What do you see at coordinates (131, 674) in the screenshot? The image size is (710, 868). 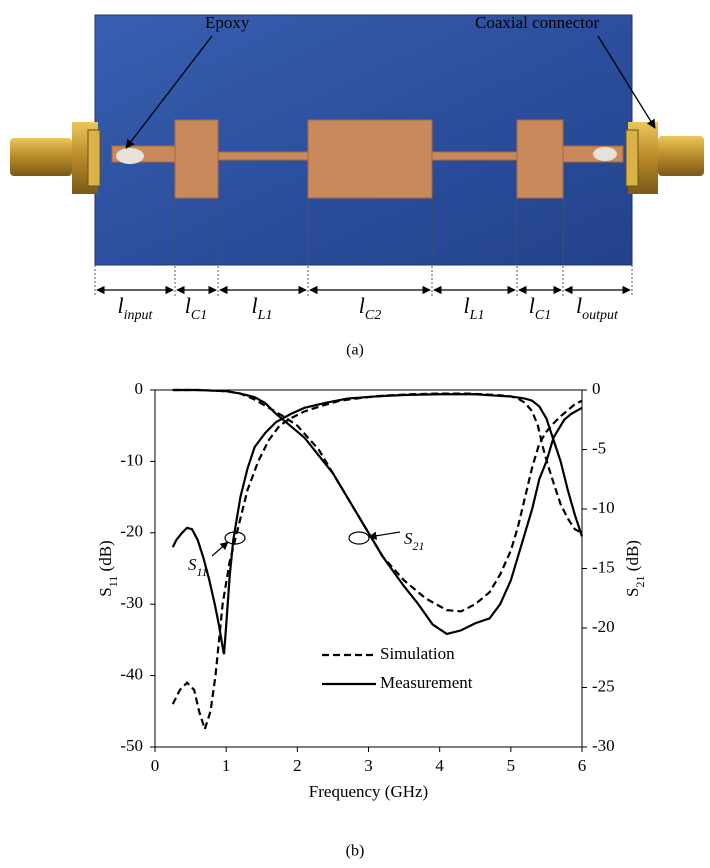 I see `y-tick-label: -40` at bounding box center [131, 674].